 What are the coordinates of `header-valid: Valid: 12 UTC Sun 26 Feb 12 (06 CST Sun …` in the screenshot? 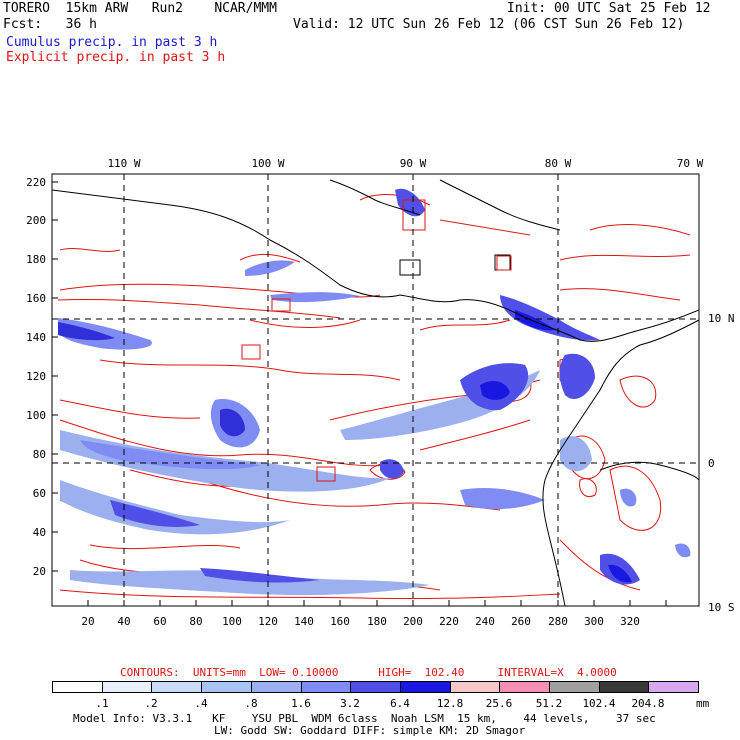 It's located at (489, 24).